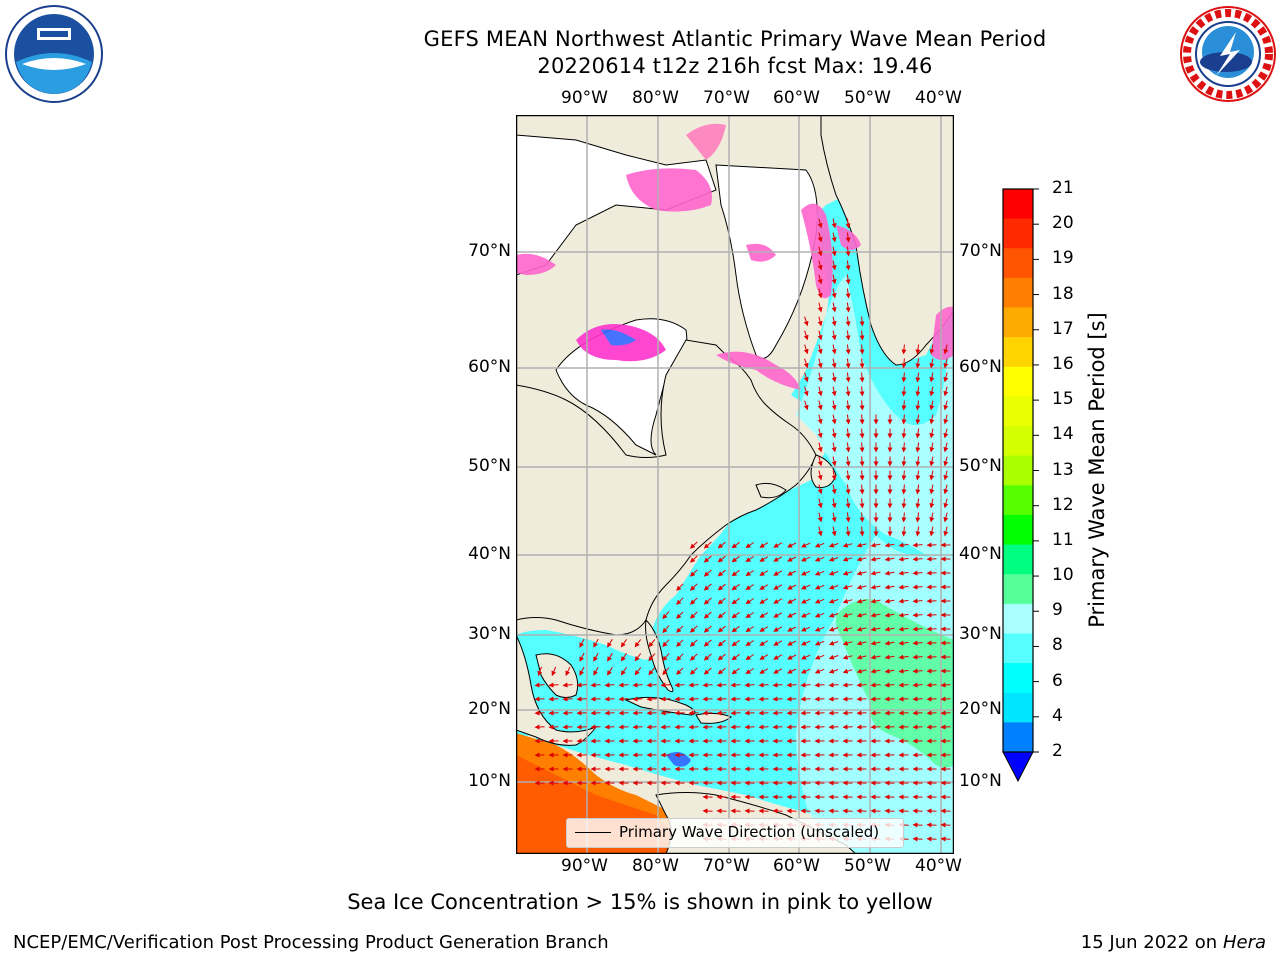 This screenshot has width=1280, height=960. What do you see at coordinates (713, 718) in the screenshot?
I see `hispaniola` at bounding box center [713, 718].